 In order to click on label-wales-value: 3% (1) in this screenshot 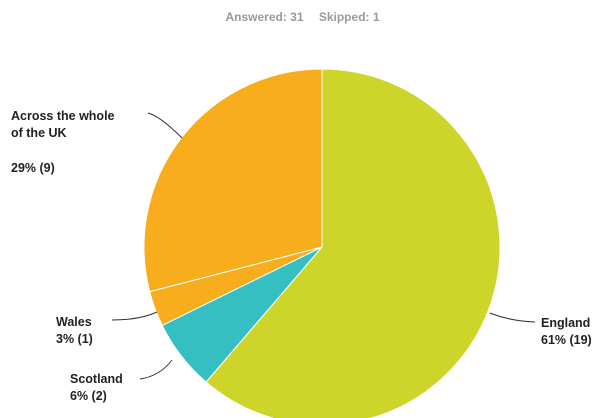, I will do `click(74, 339)`.